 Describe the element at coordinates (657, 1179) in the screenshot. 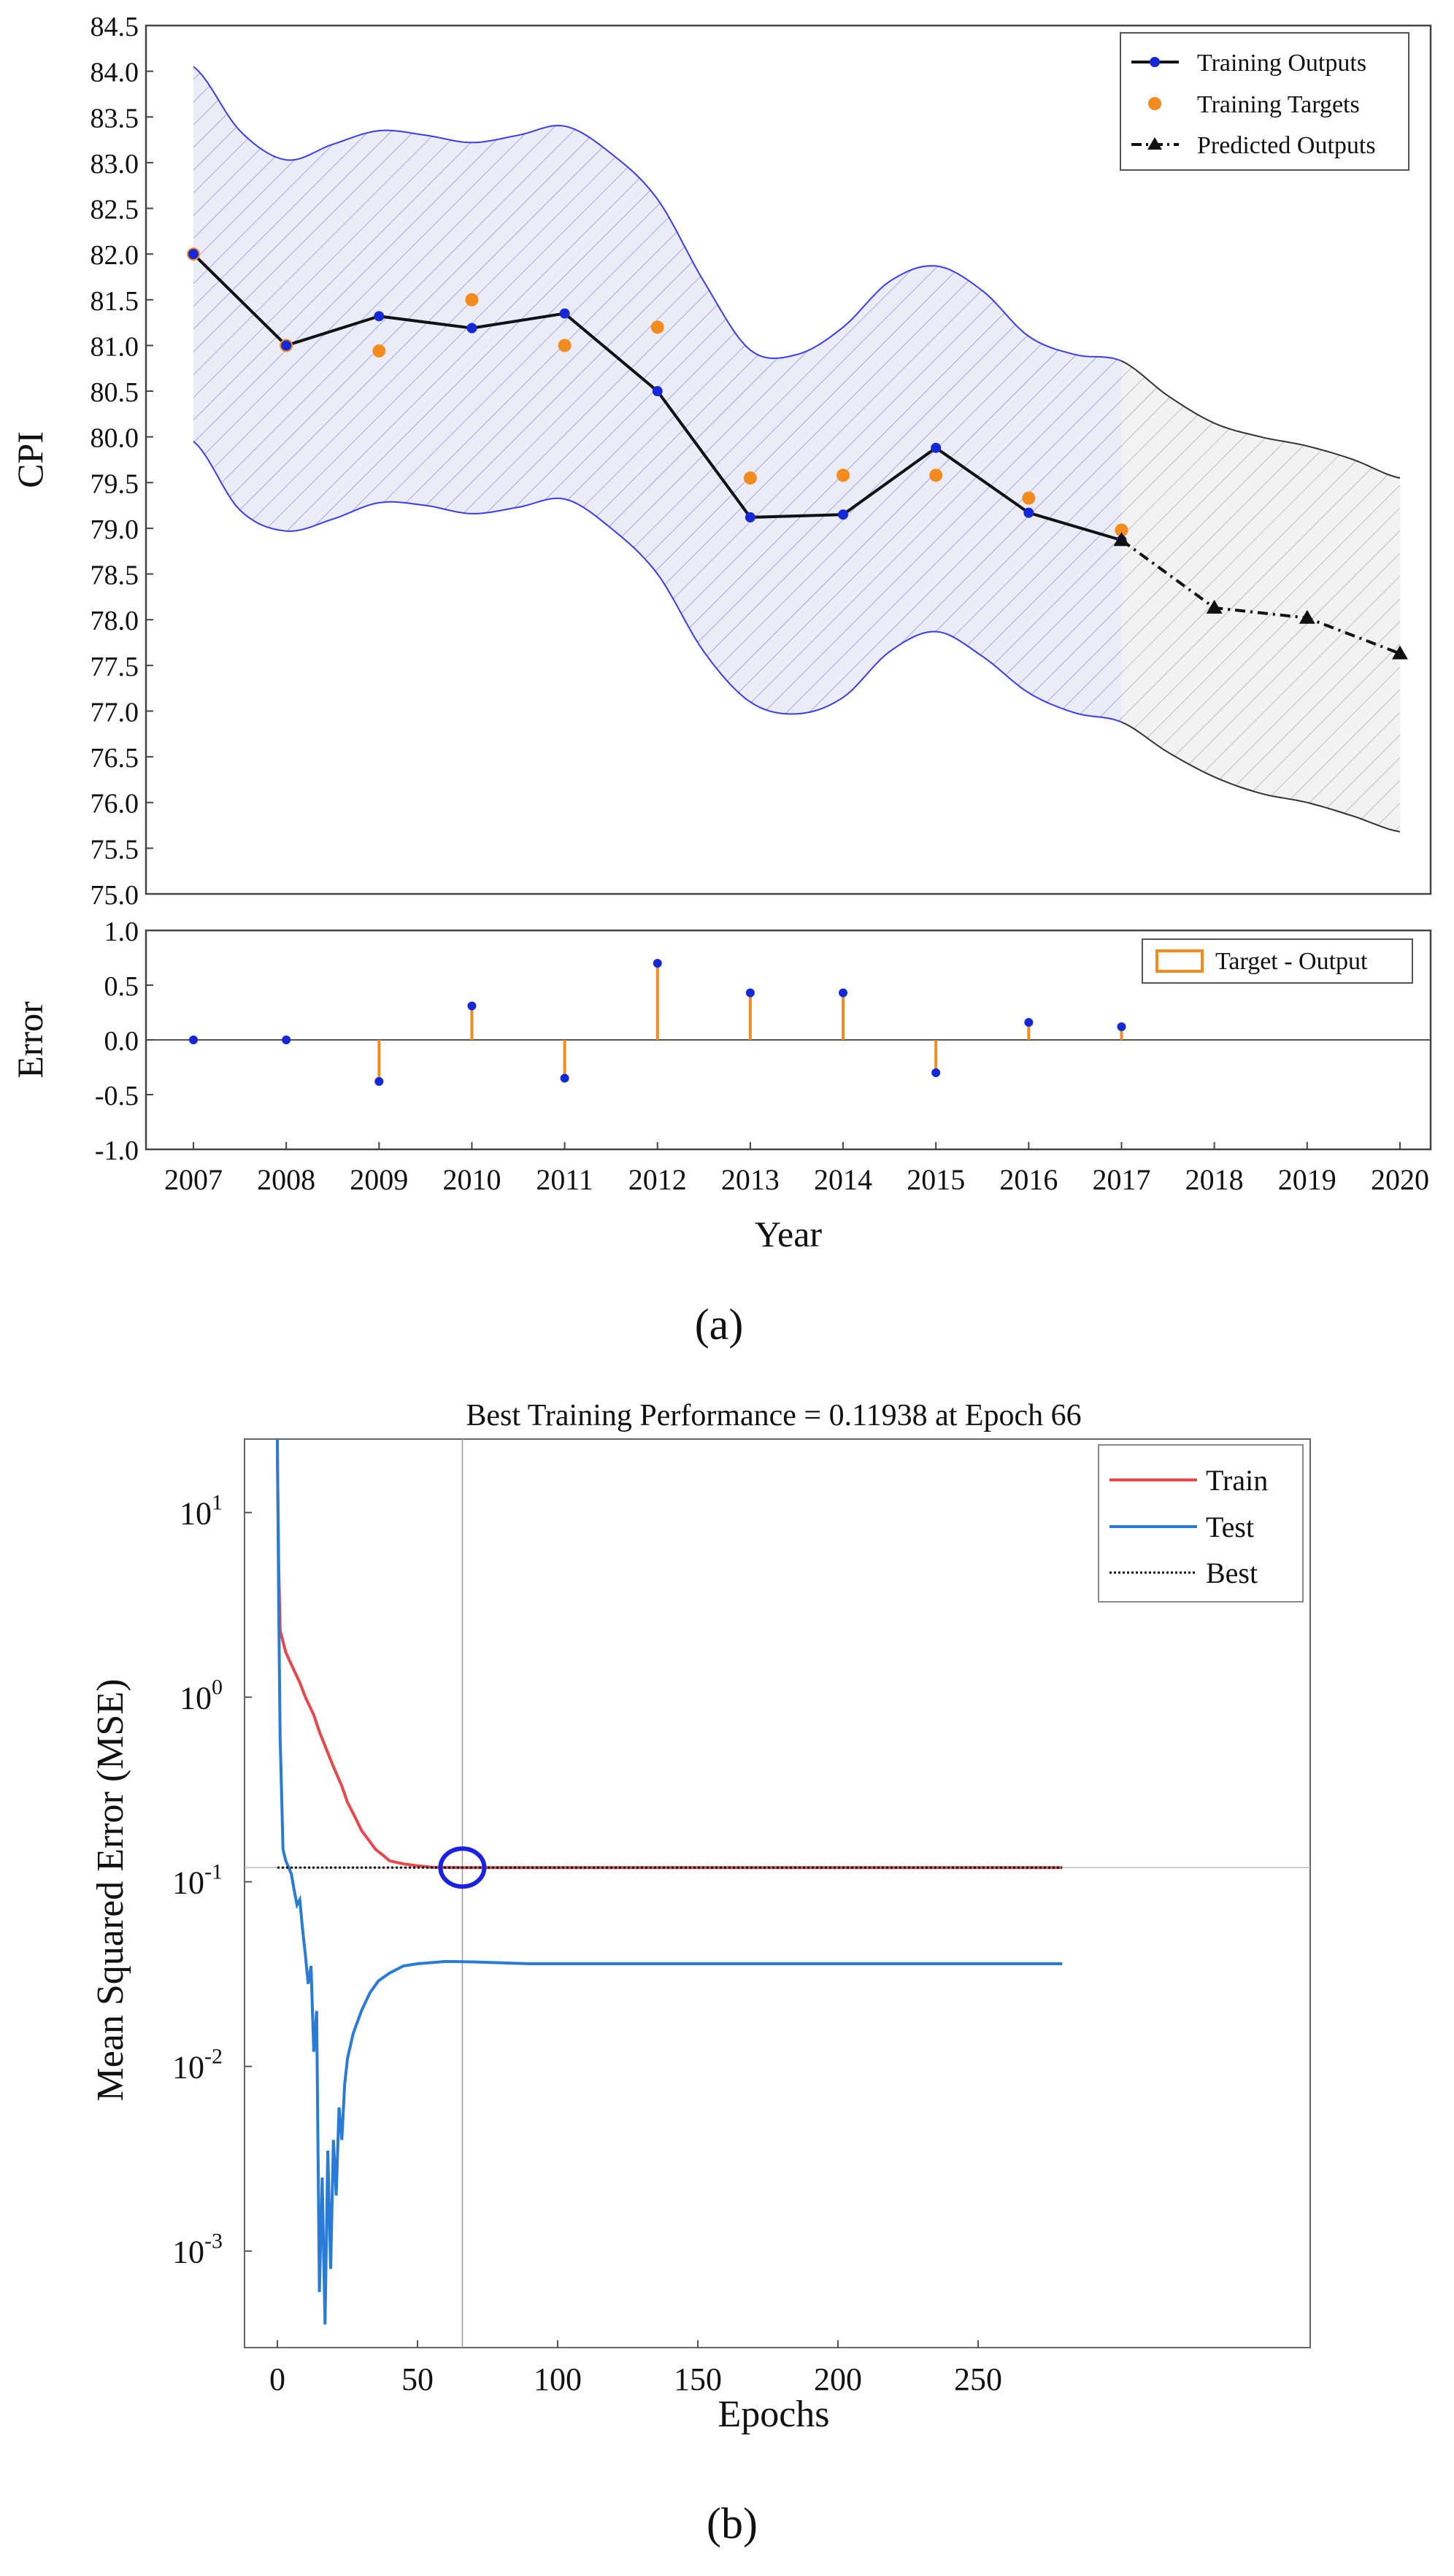

I see `year-tick-label: 2012` at that location.